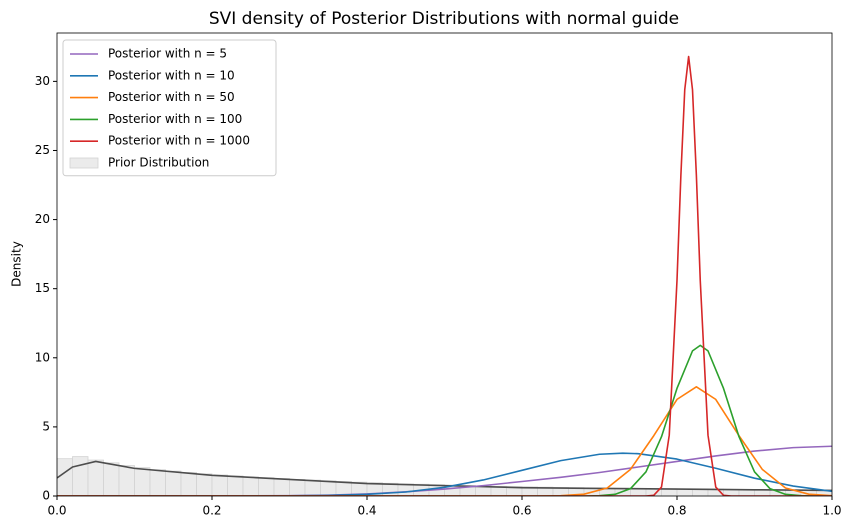 The width and height of the screenshot is (853, 530). I want to click on legend-label: Posterior with n = 1000, so click(179, 141).